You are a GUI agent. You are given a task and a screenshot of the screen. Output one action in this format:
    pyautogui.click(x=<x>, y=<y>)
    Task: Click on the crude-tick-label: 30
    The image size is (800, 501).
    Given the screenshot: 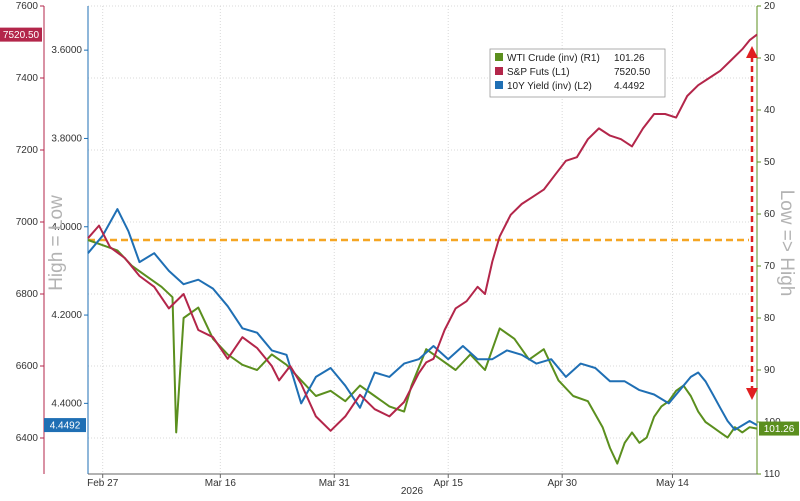 What is the action you would take?
    pyautogui.click(x=770, y=58)
    